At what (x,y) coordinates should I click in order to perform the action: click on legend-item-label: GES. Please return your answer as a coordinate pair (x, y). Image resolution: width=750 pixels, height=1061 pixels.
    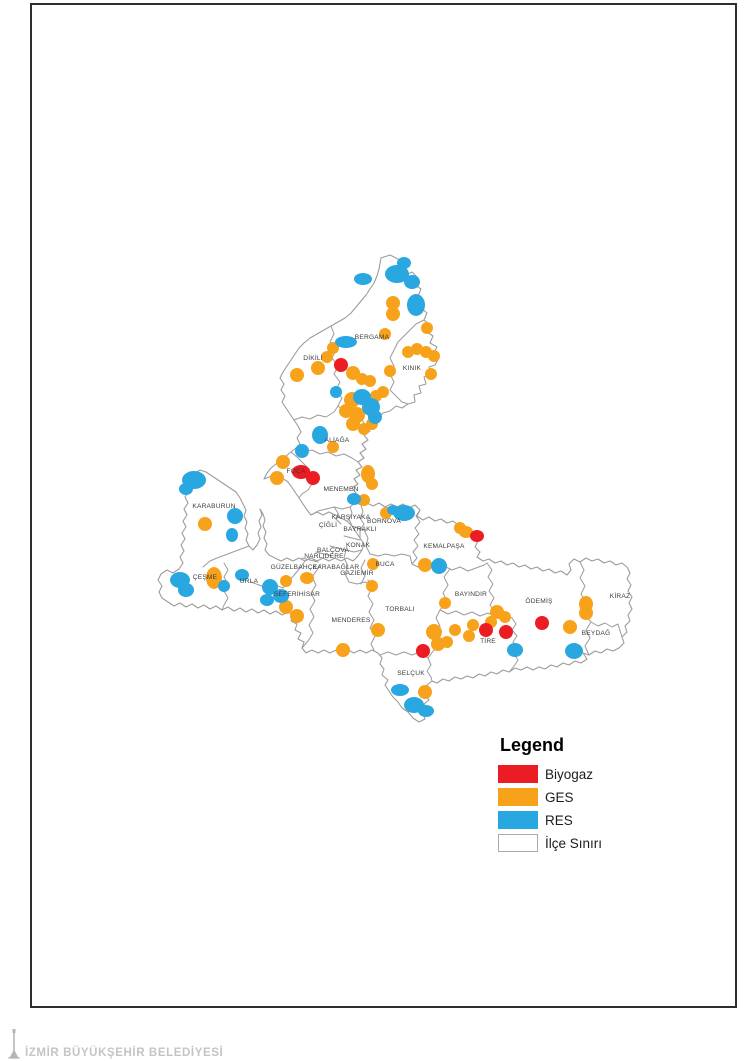
    Looking at the image, I should click on (559, 797).